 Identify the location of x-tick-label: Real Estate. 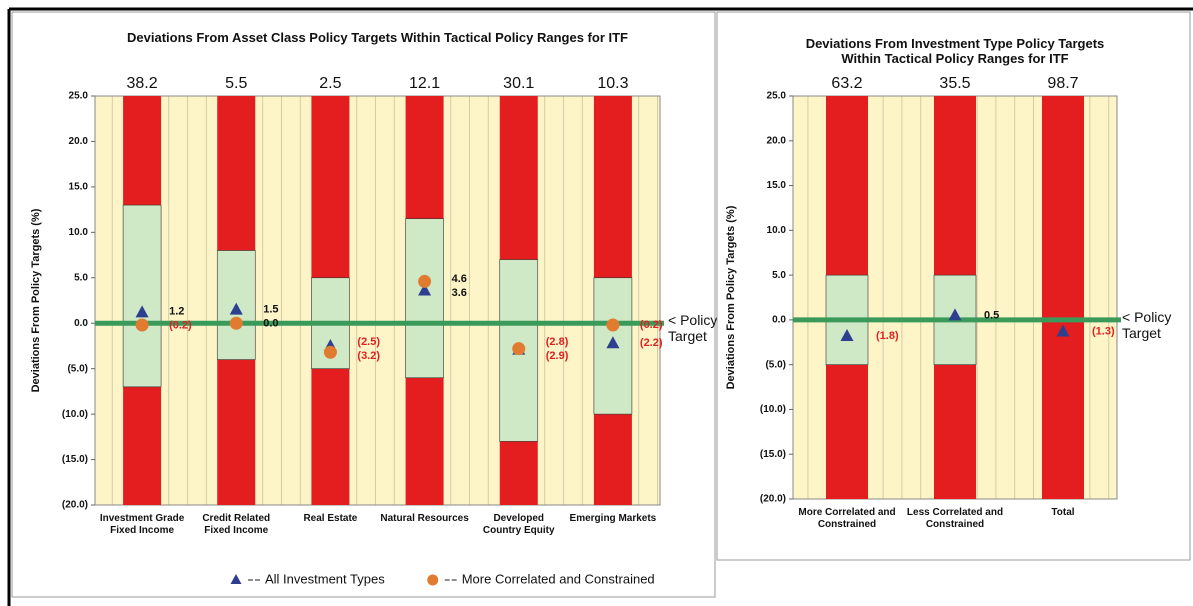
(330, 518).